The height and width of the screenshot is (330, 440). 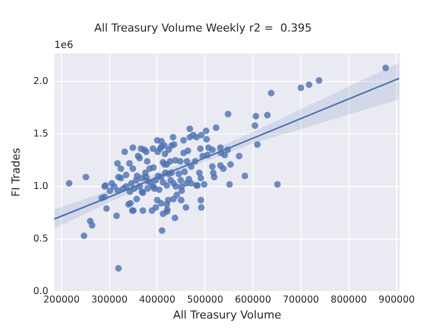 I want to click on chart-title: All Treasury Volume Weekly r2 = 0.395, so click(x=203, y=27).